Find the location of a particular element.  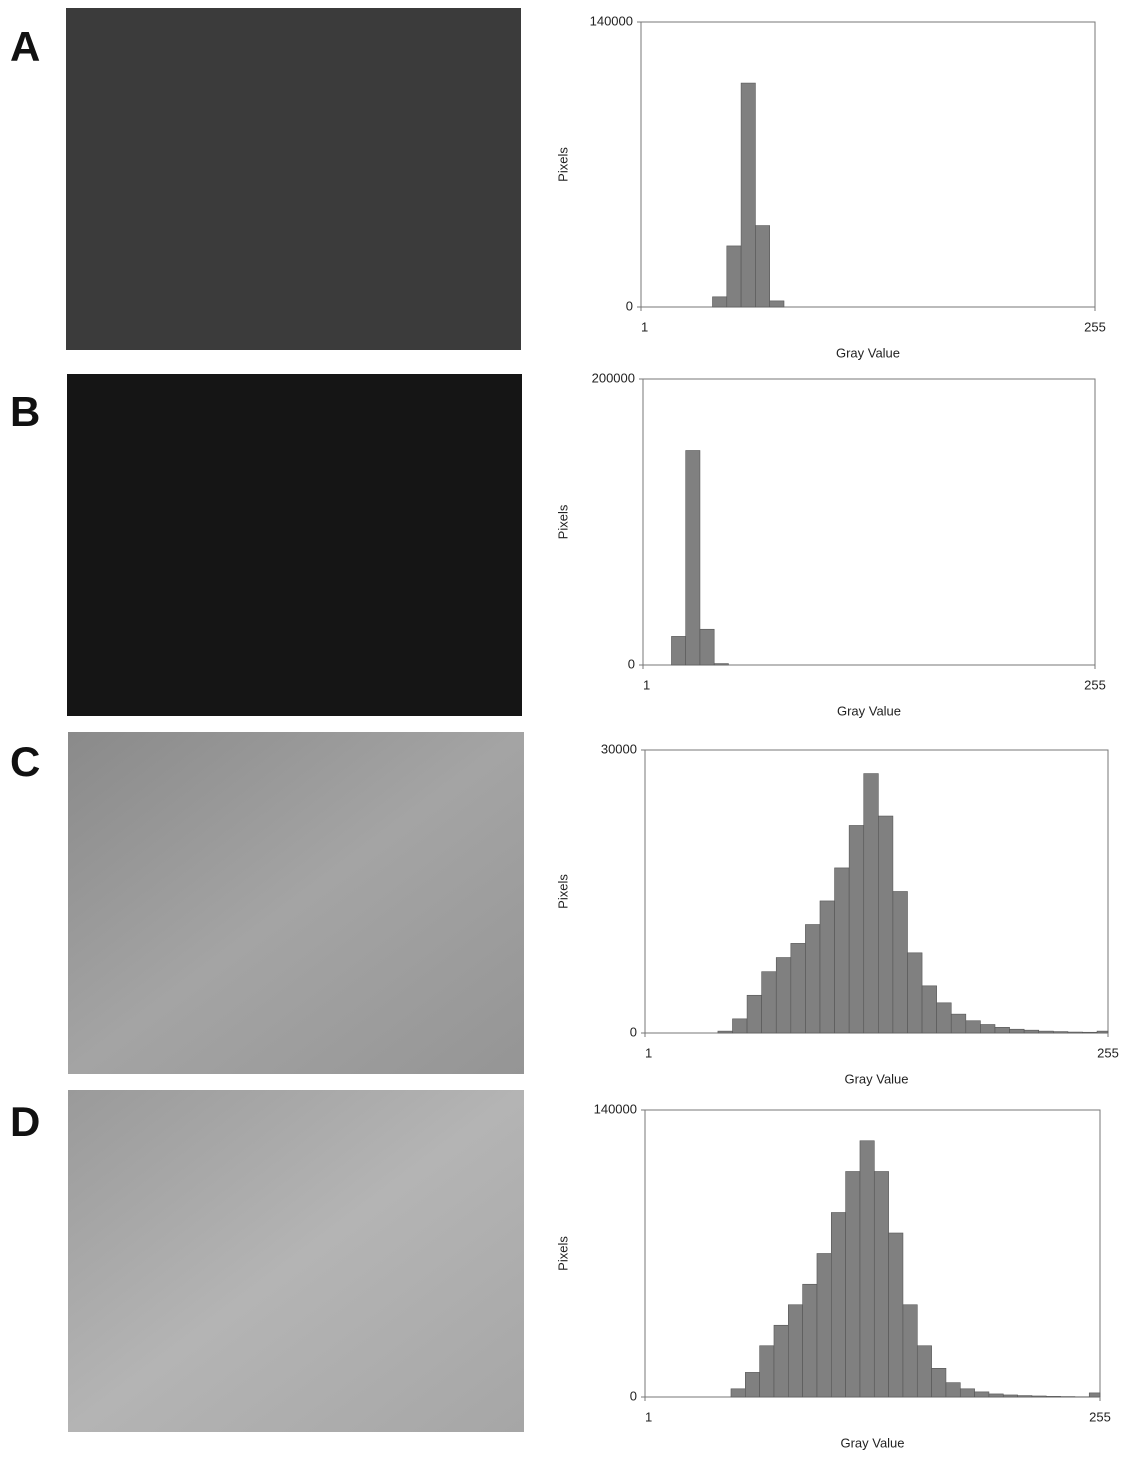

panel-label: A is located at coordinates (25, 46).